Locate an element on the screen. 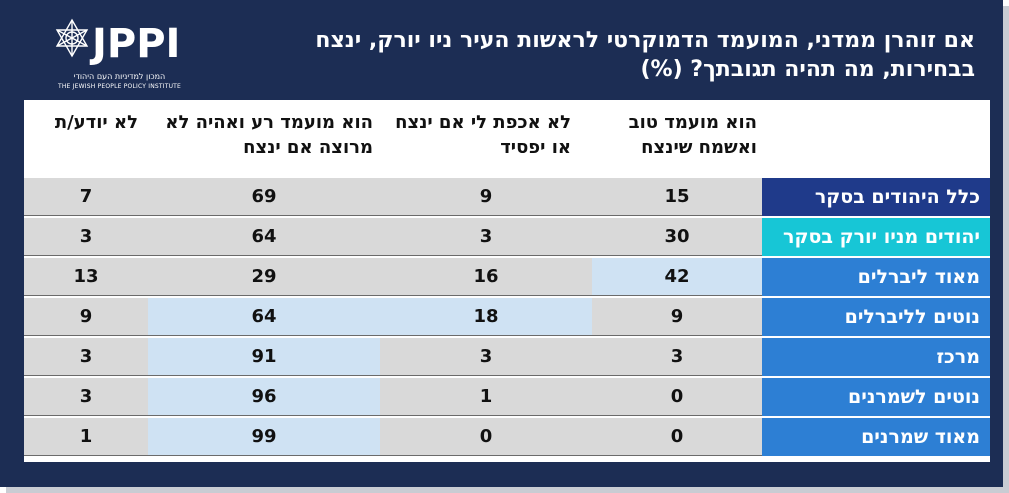  logo-wordmark: JPPI is located at coordinates (136, 44).